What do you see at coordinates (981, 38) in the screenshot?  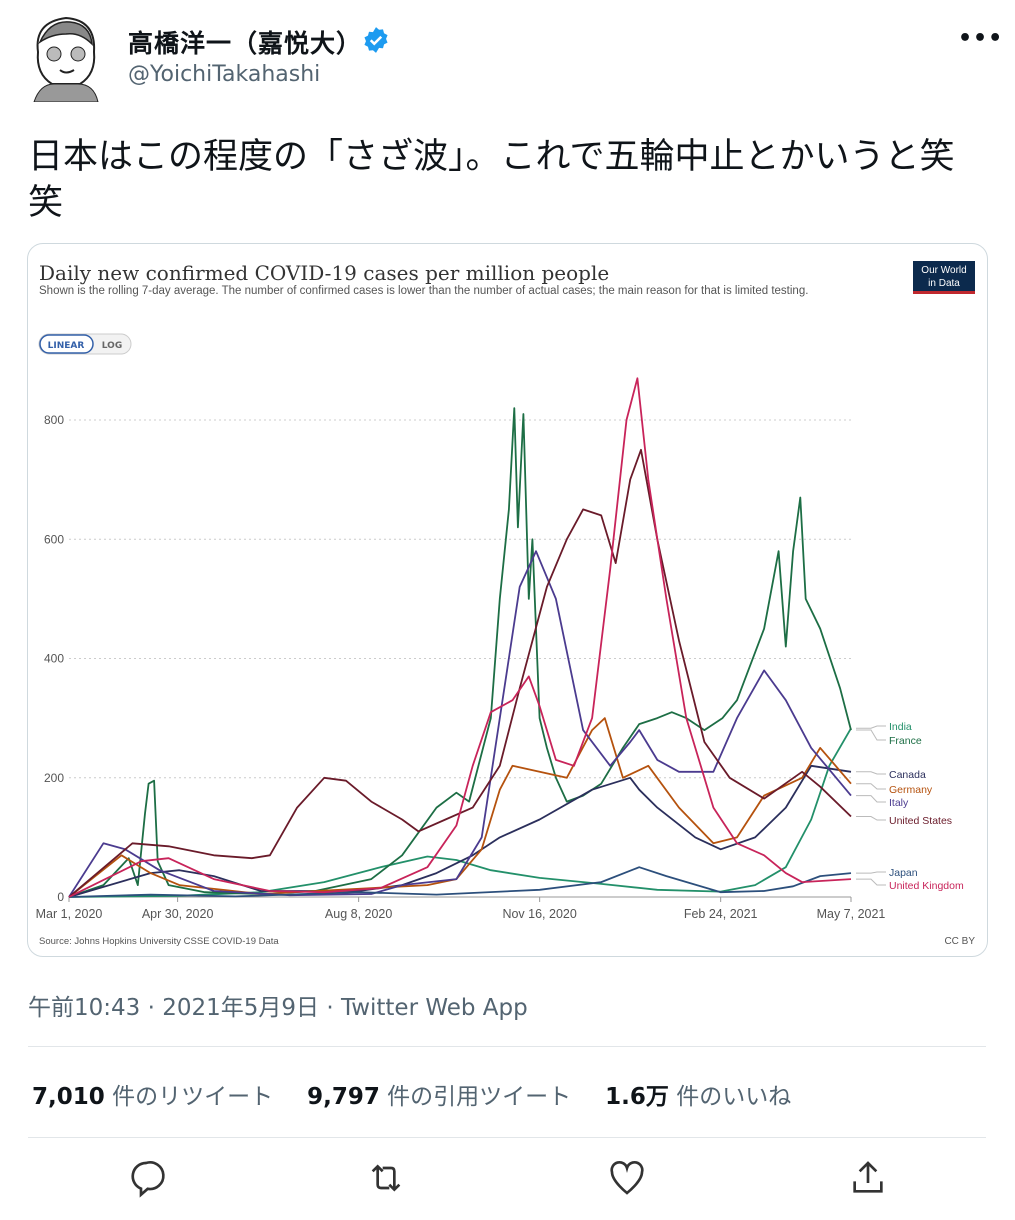 I see `more-horizontal-icon: •••` at bounding box center [981, 38].